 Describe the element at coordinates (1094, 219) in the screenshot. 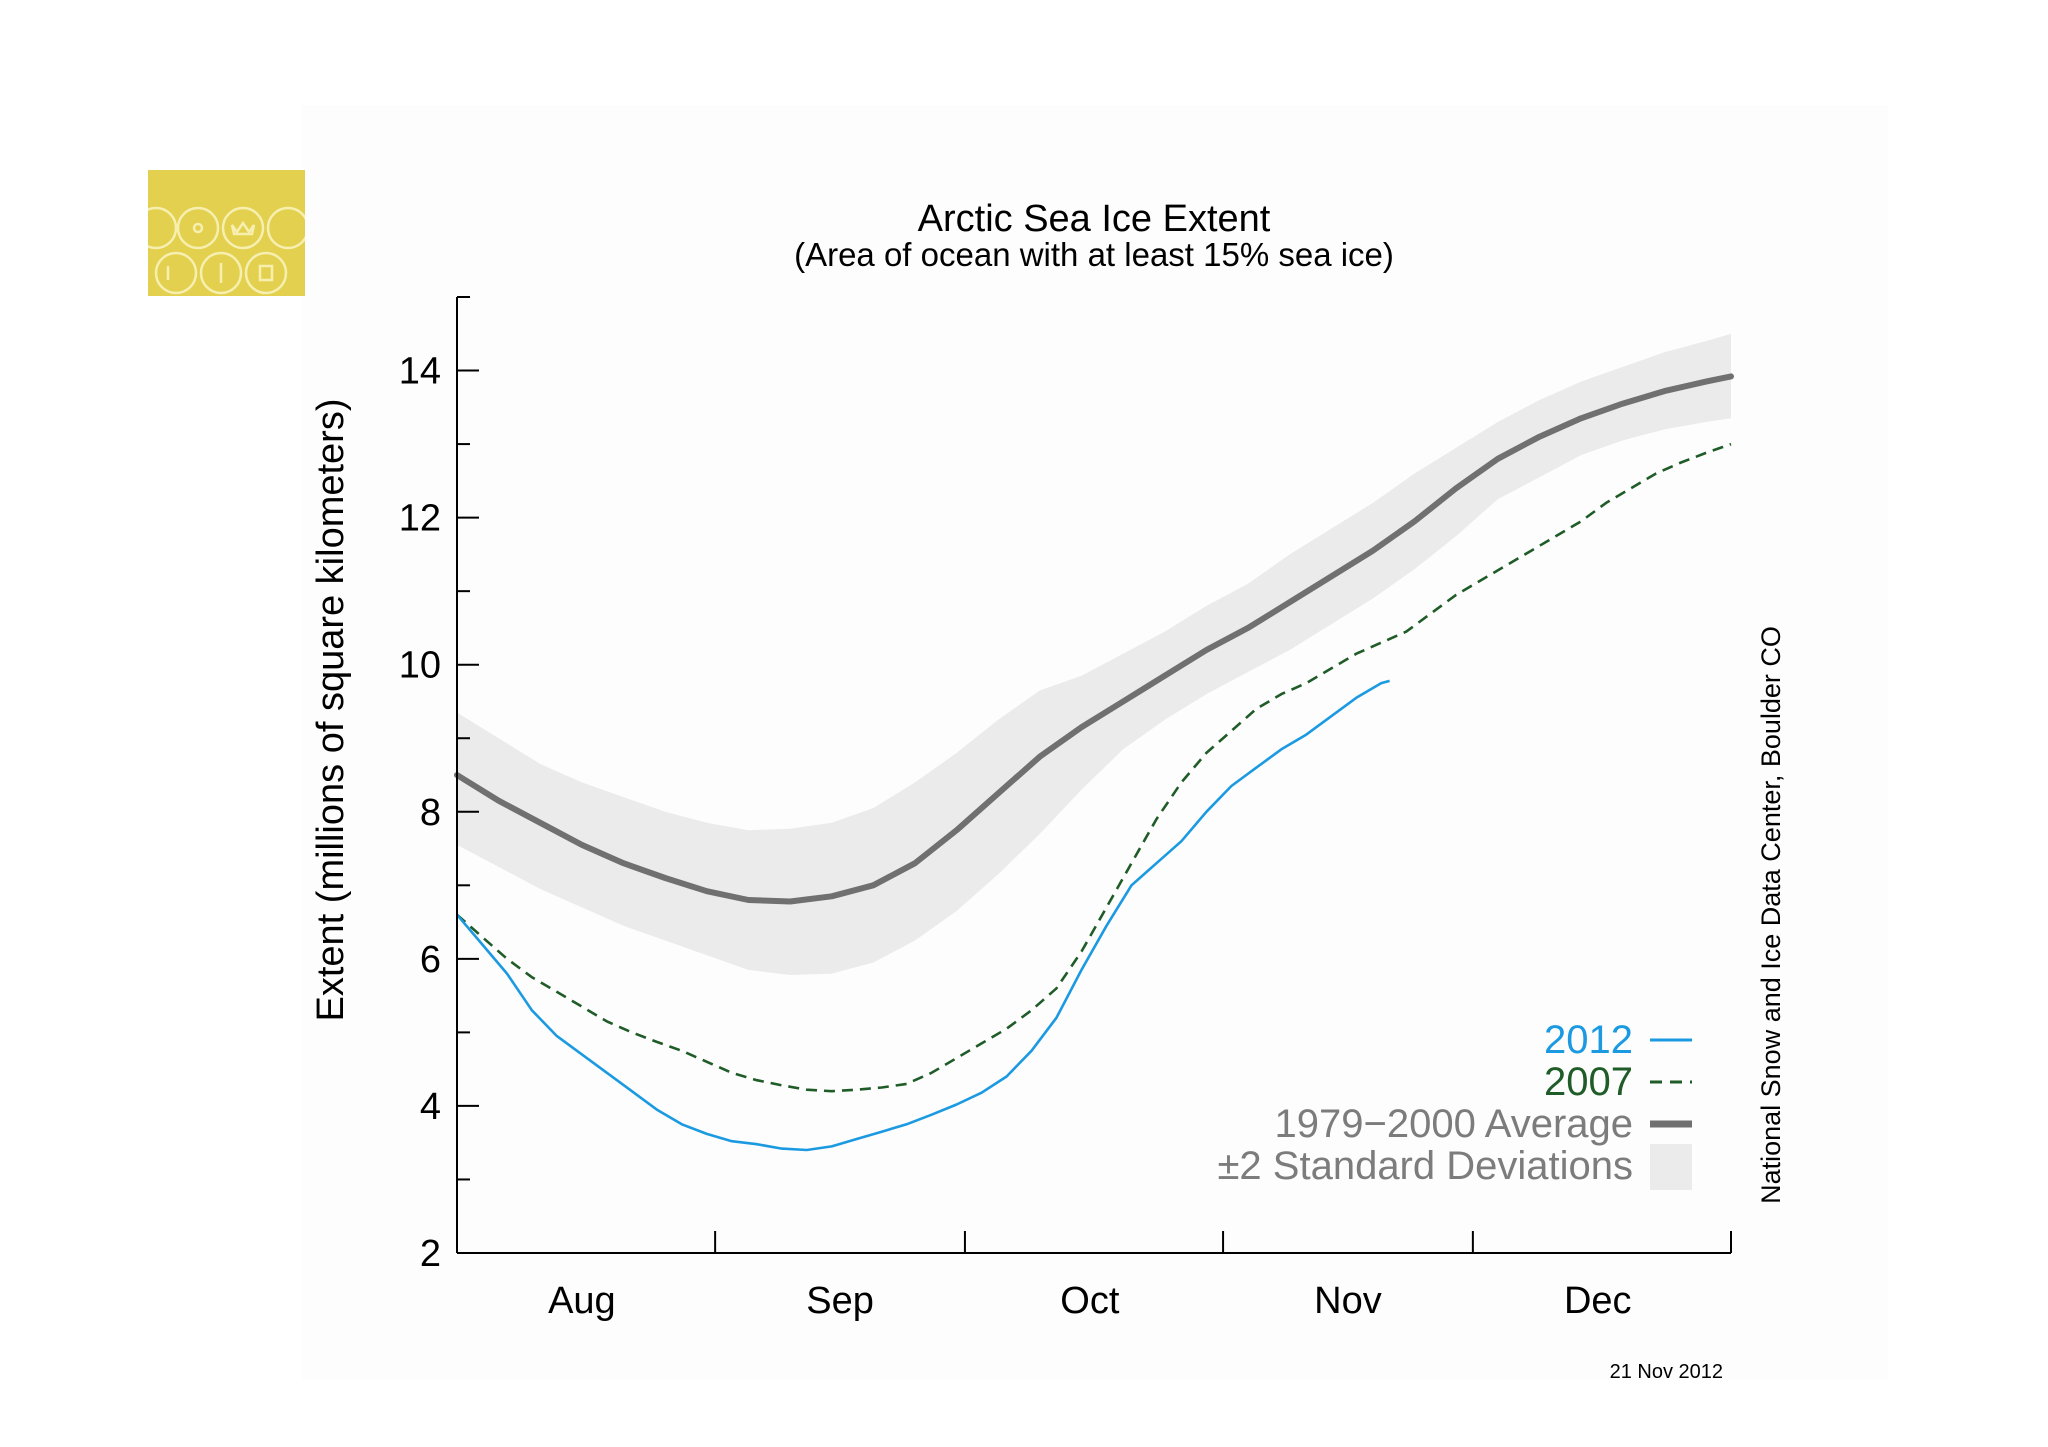

I see `chart-title: Arctic Sea Ice Extent` at that location.